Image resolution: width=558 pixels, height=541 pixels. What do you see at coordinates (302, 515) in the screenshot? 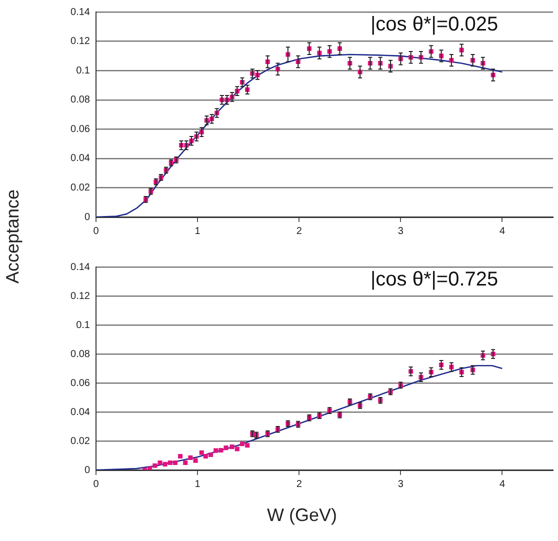
I see `x-axis-title: W (GeV)` at bounding box center [302, 515].